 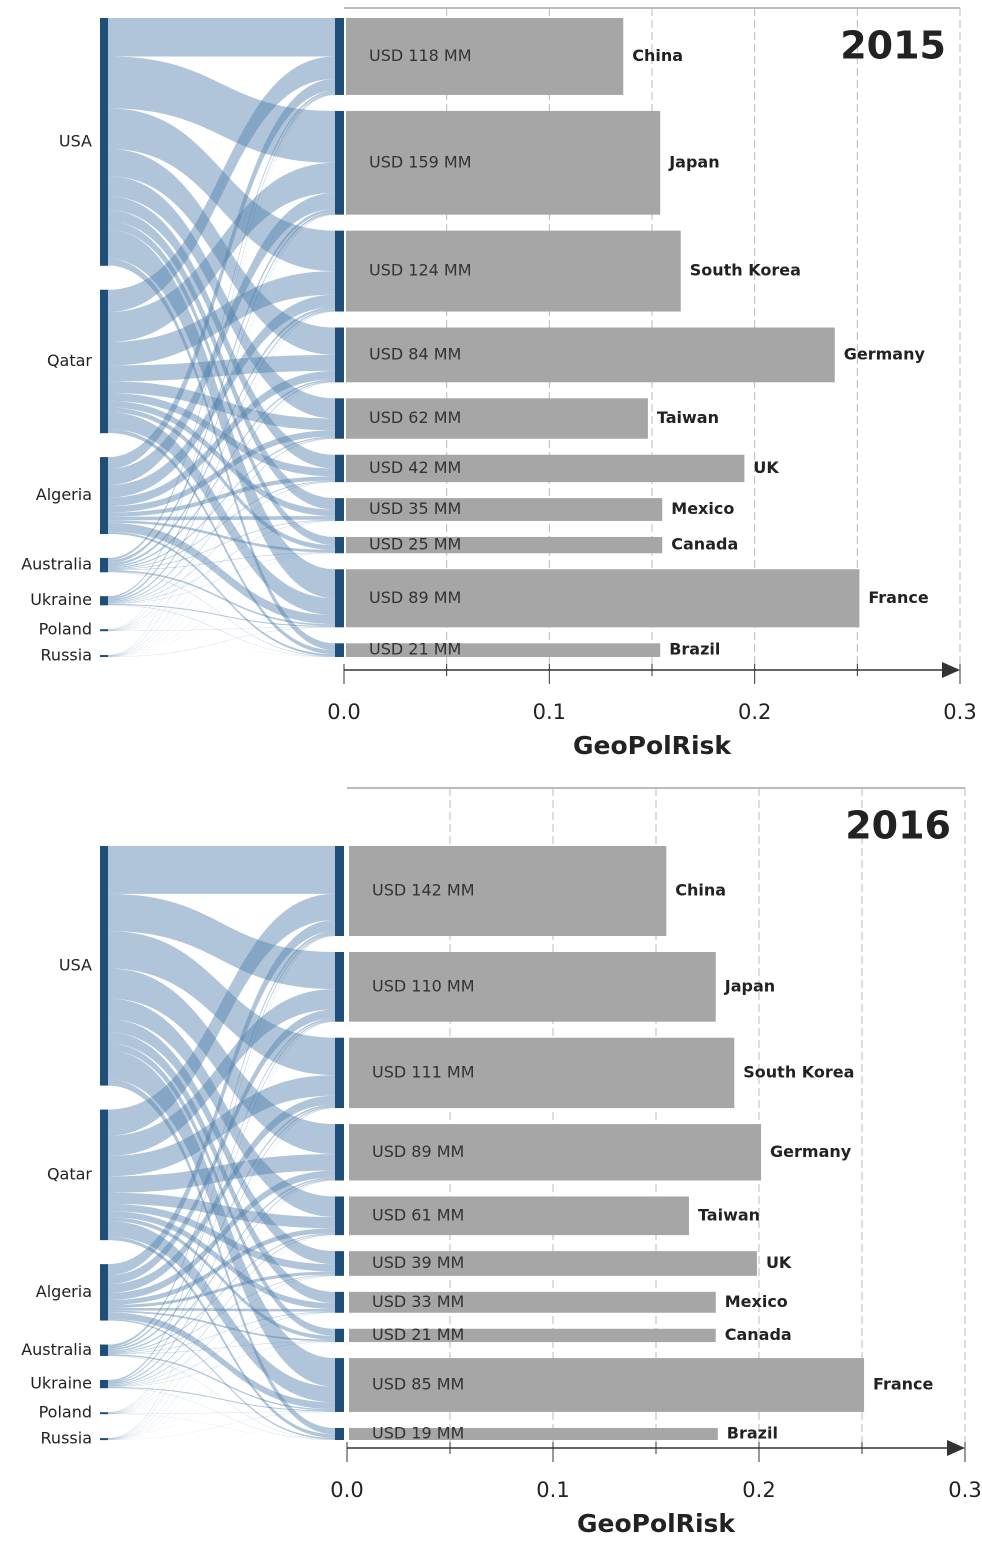 I want to click on value-label: USD 111 MM, so click(x=423, y=1071).